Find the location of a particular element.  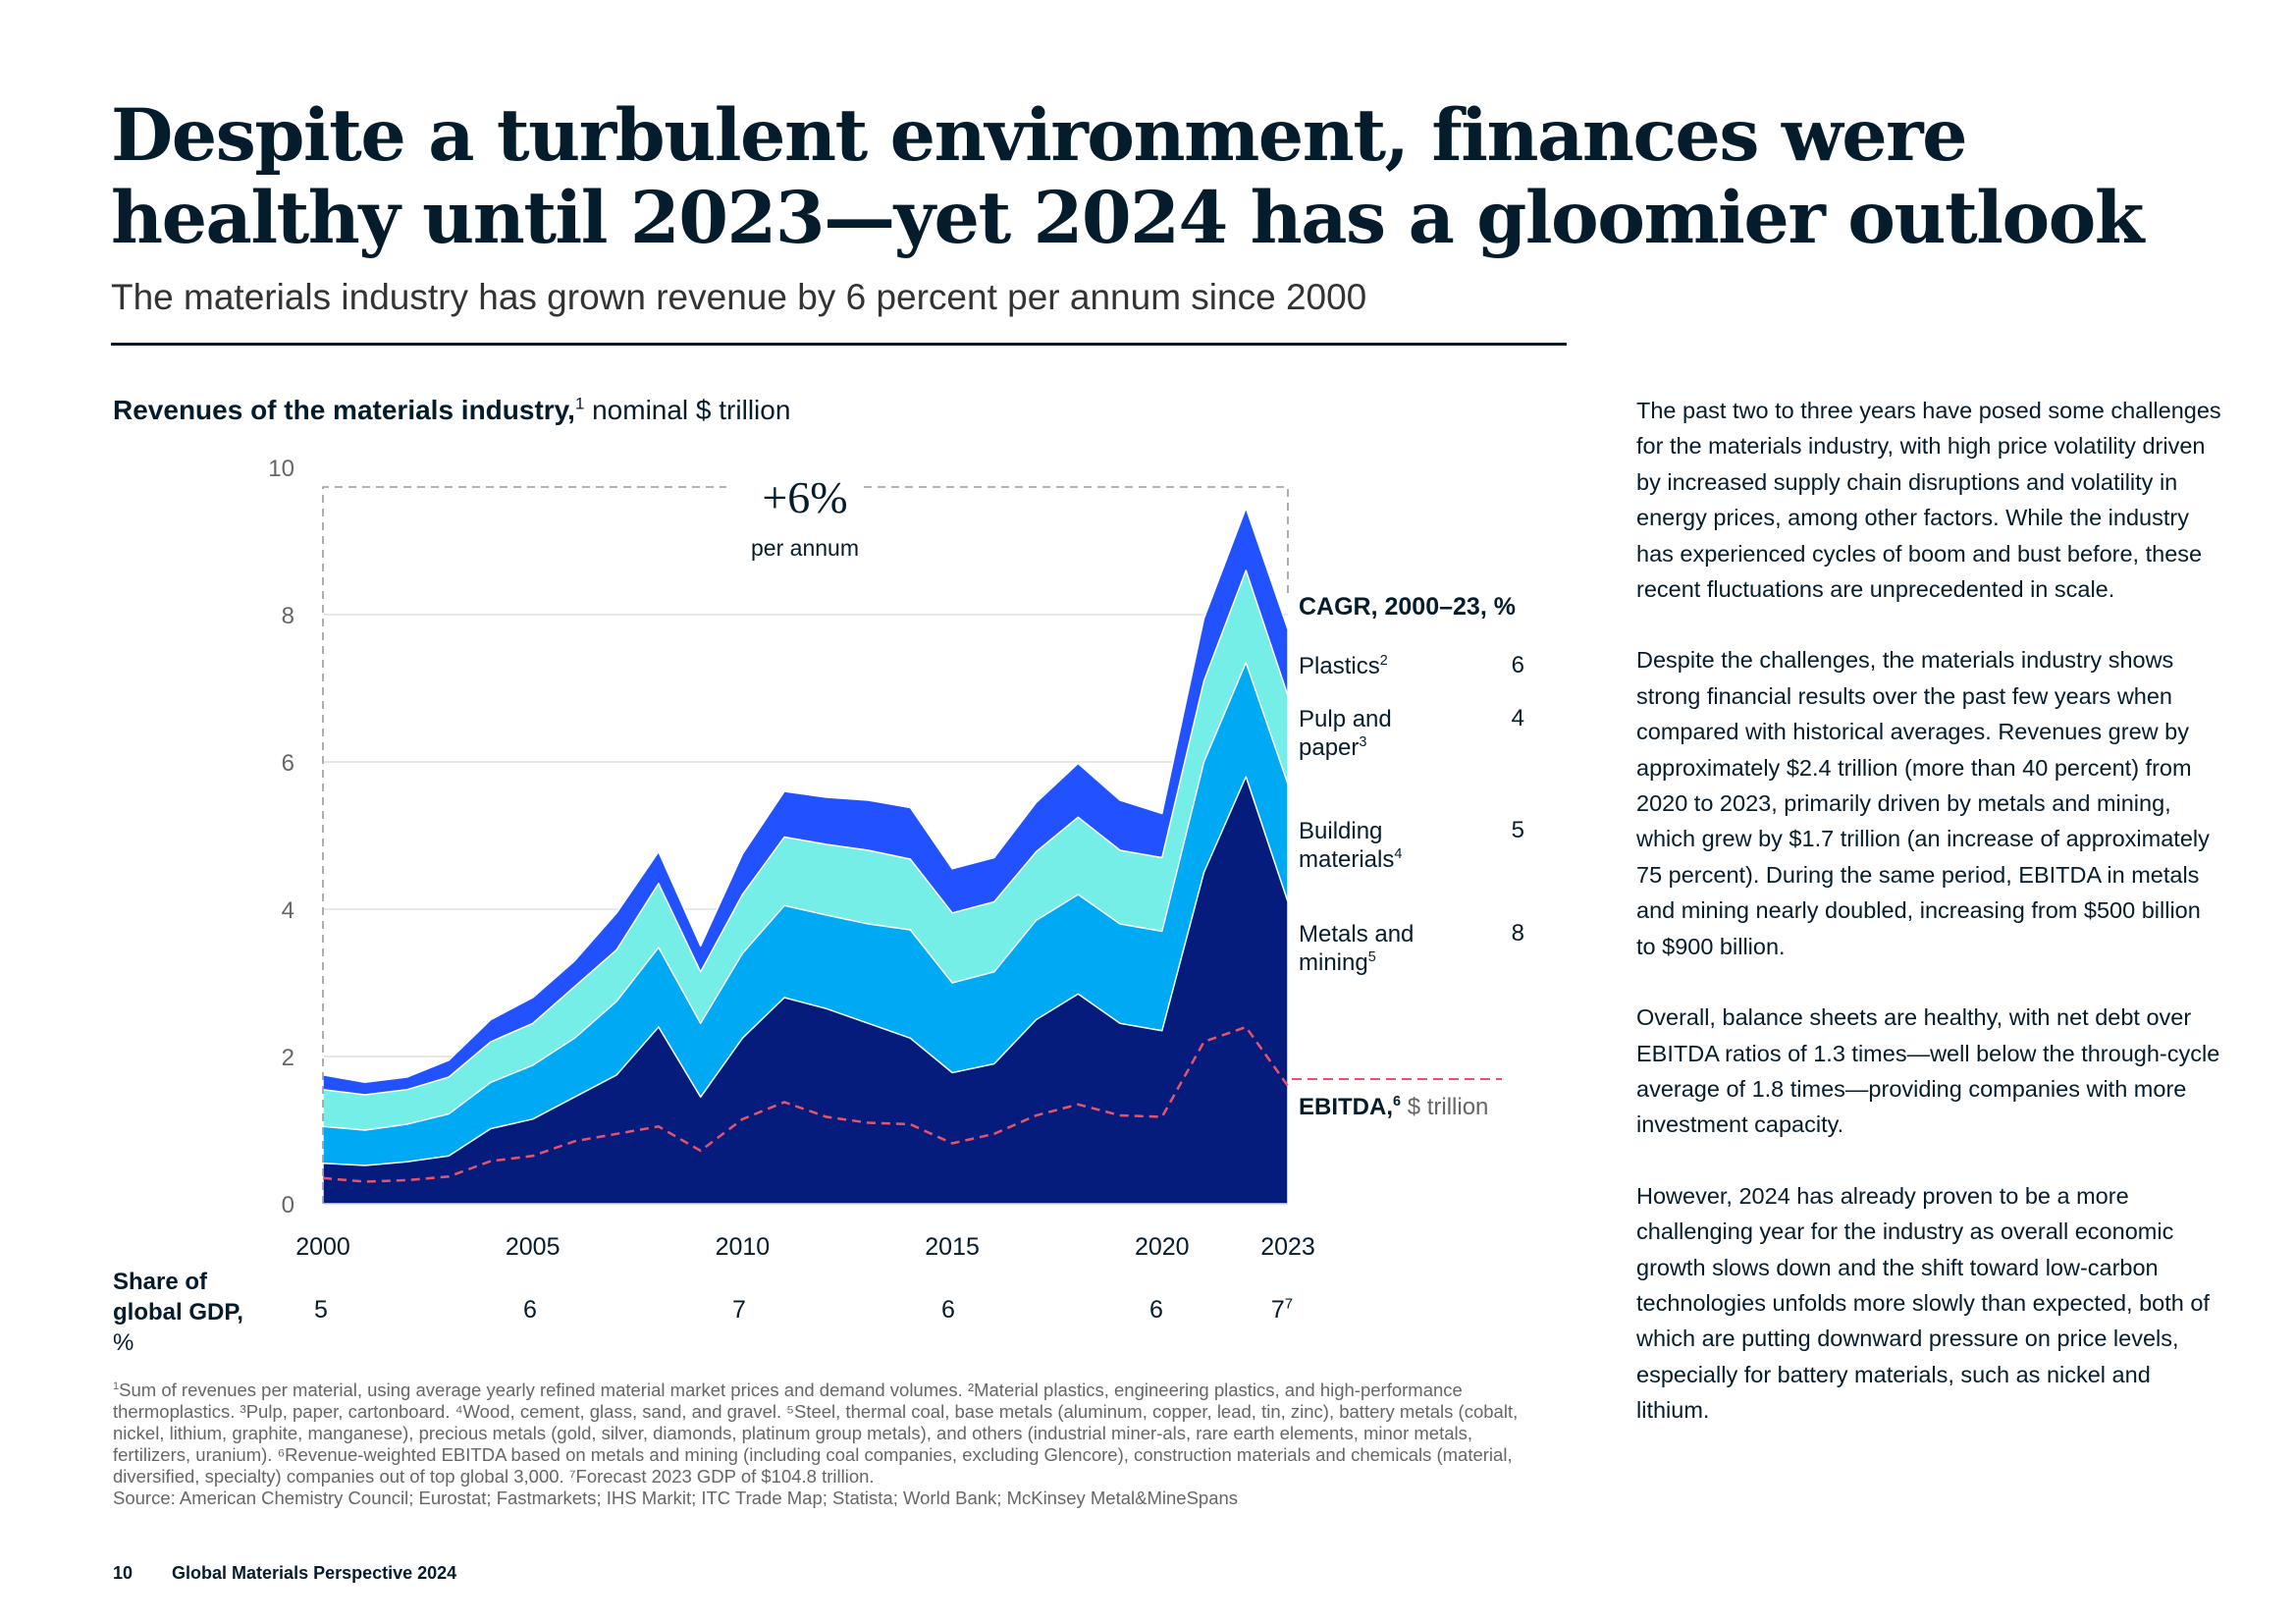

legend-footnote-ref: 2 is located at coordinates (1383, 661).